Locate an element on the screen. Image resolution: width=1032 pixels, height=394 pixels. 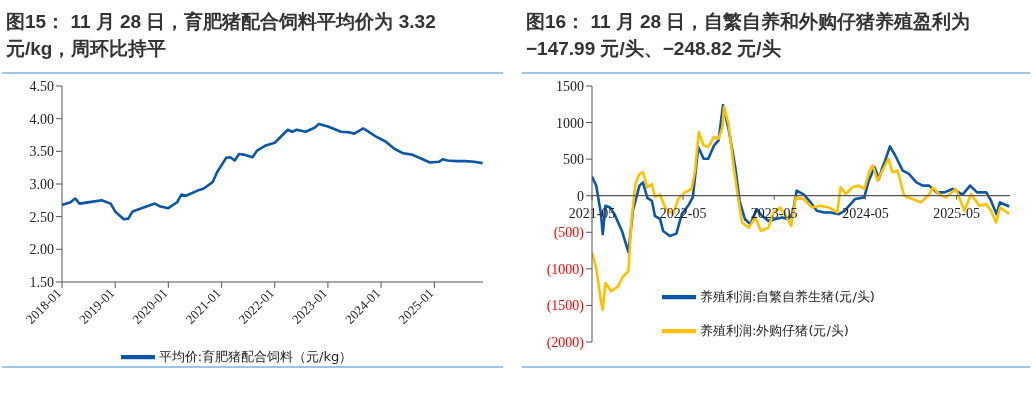
legend-label: 平均价:育肥猪配合饲料（元/kg） is located at coordinates (255, 357).